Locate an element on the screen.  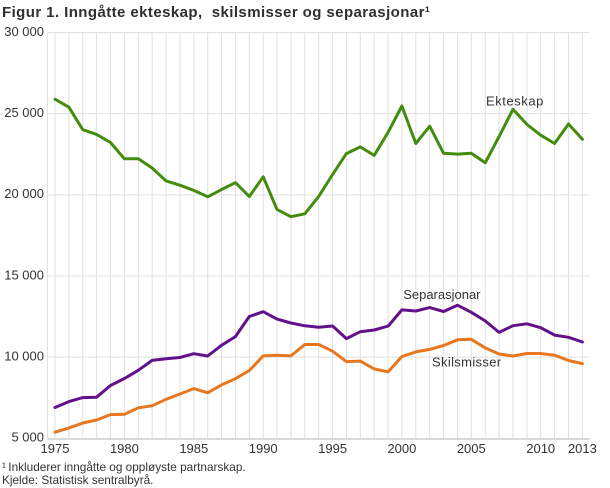
svg-text: 10 000 is located at coordinates (24, 355).